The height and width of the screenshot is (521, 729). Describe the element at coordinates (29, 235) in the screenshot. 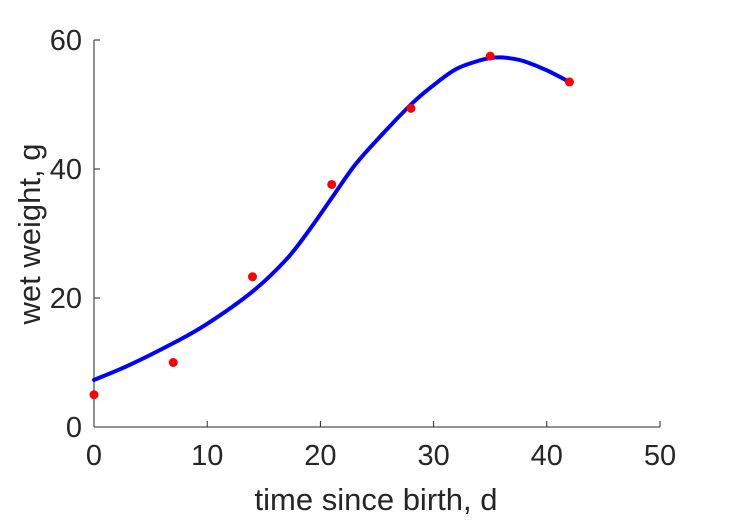

I see `y-axis-label: wet weight, g` at that location.